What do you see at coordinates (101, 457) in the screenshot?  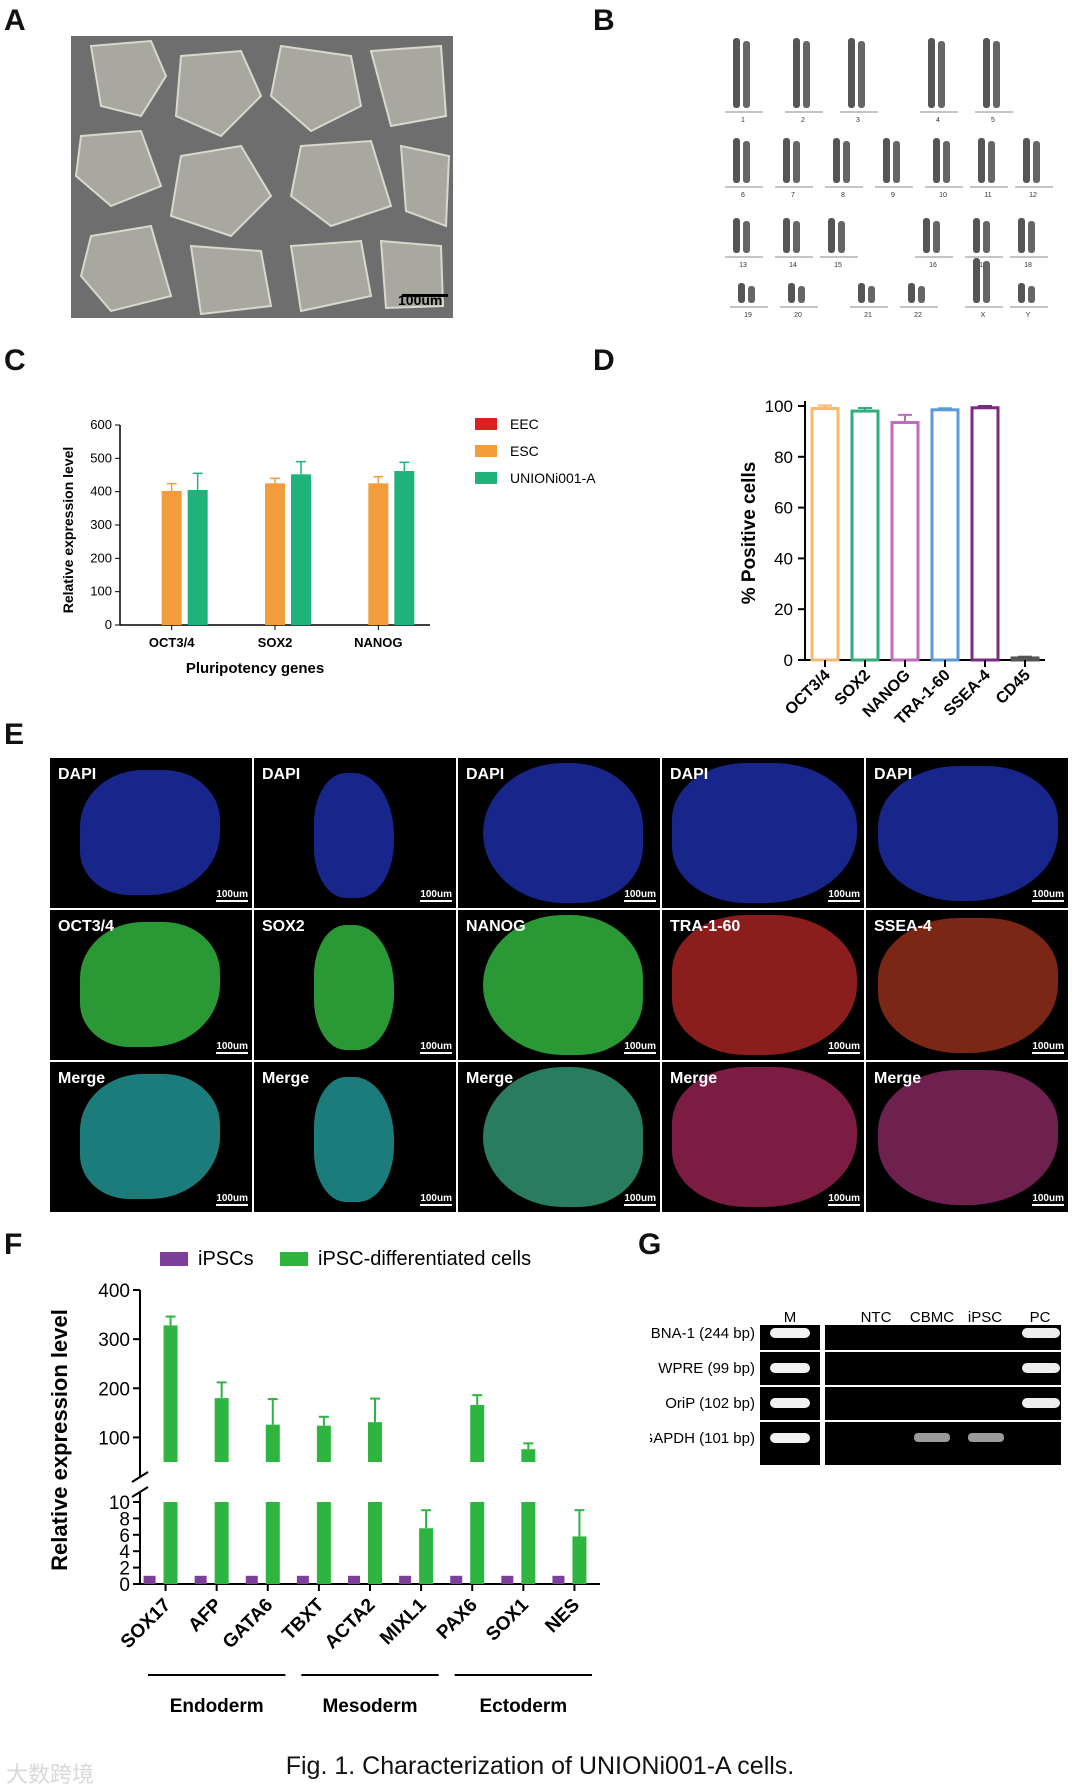 I see `y-tick-label: 500` at bounding box center [101, 457].